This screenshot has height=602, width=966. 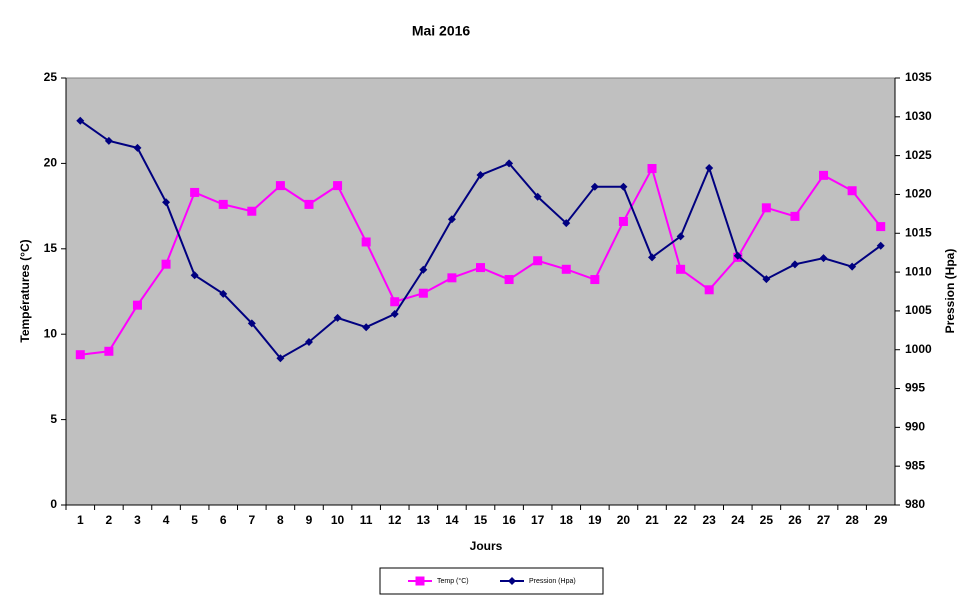 What do you see at coordinates (918, 232) in the screenshot?
I see `y2-tick-label: 1015` at bounding box center [918, 232].